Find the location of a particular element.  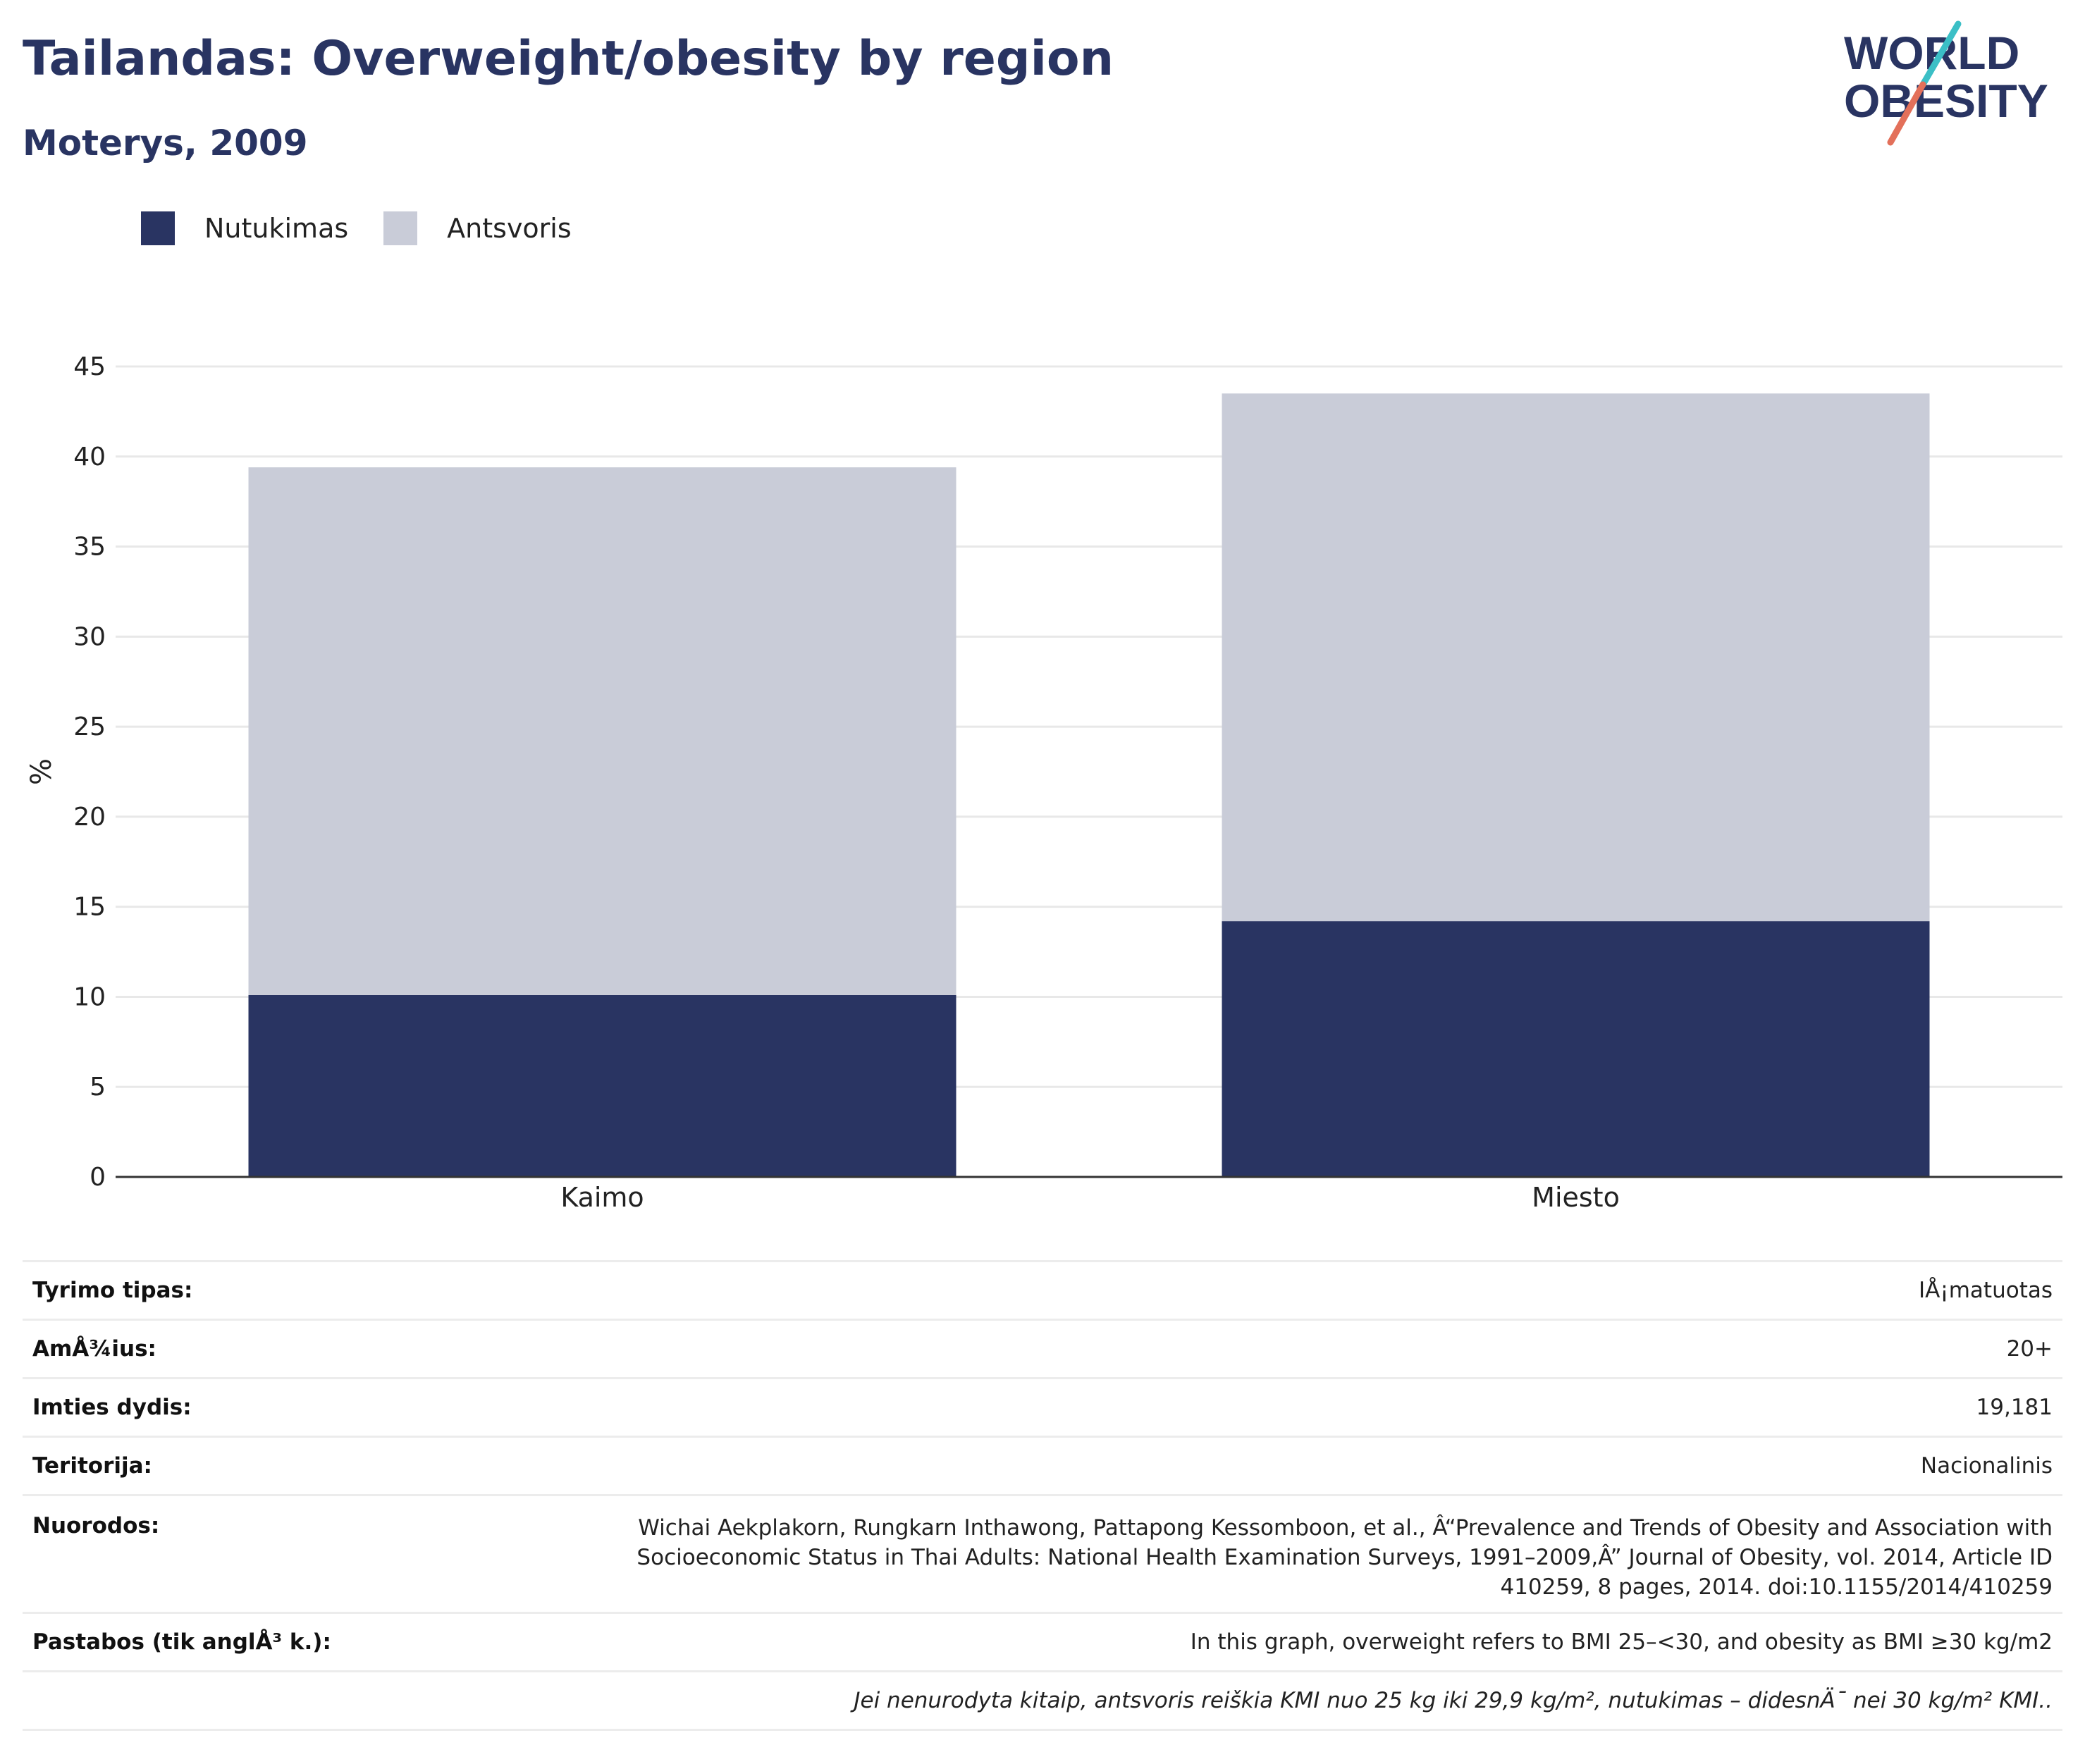

legend-label-overweight: Antsvoris is located at coordinates (509, 228).